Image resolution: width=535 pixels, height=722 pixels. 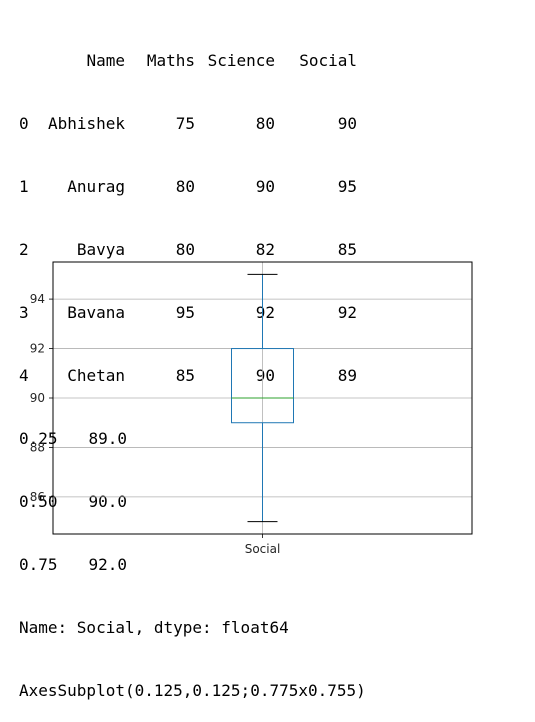 What do you see at coordinates (170, 60) in the screenshot?
I see `column-header-maths: Maths` at bounding box center [170, 60].